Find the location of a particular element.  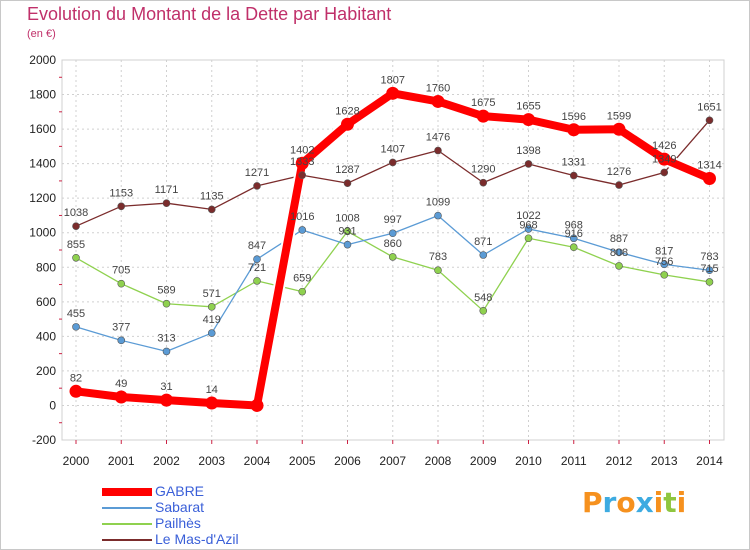

data-label: 1333 is located at coordinates (302, 162).